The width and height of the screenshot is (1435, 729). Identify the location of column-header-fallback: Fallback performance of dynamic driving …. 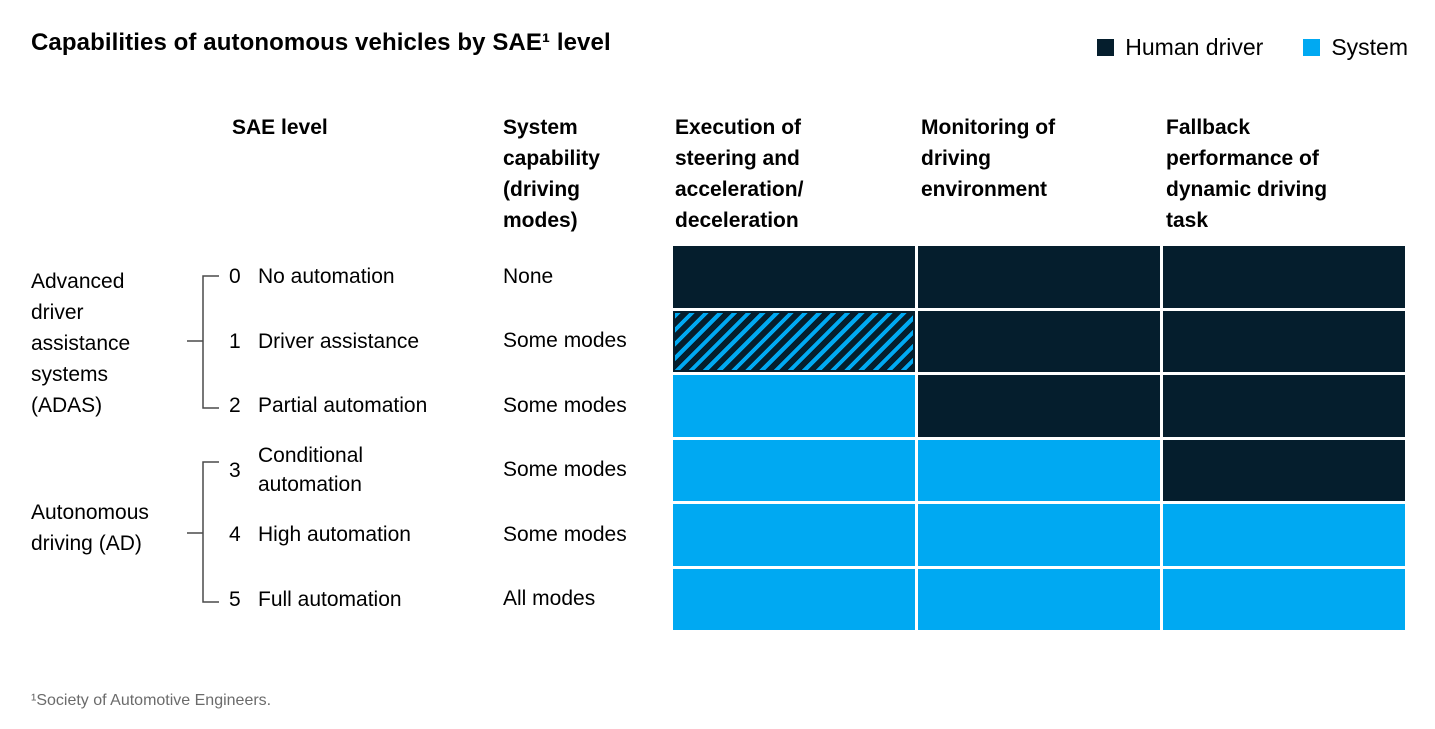
(1247, 174).